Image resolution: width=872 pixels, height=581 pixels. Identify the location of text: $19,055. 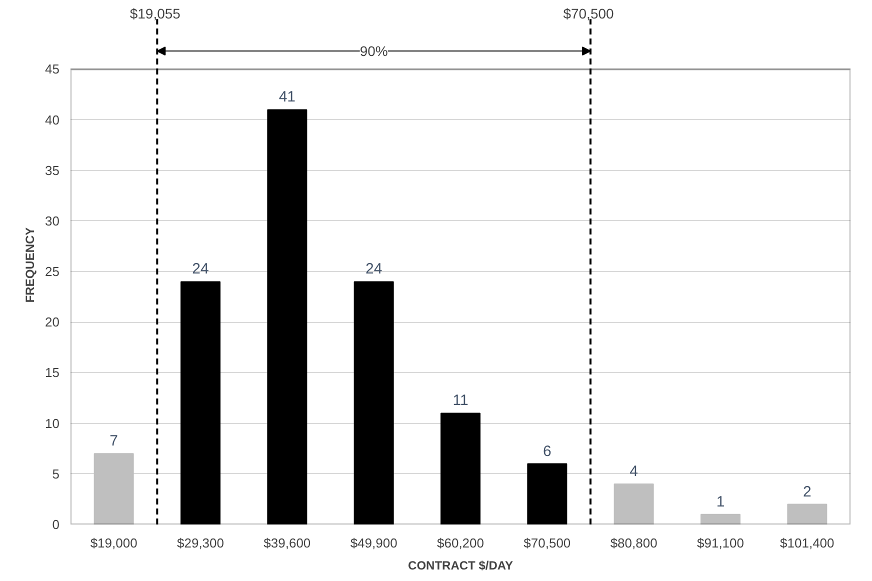
(155, 13).